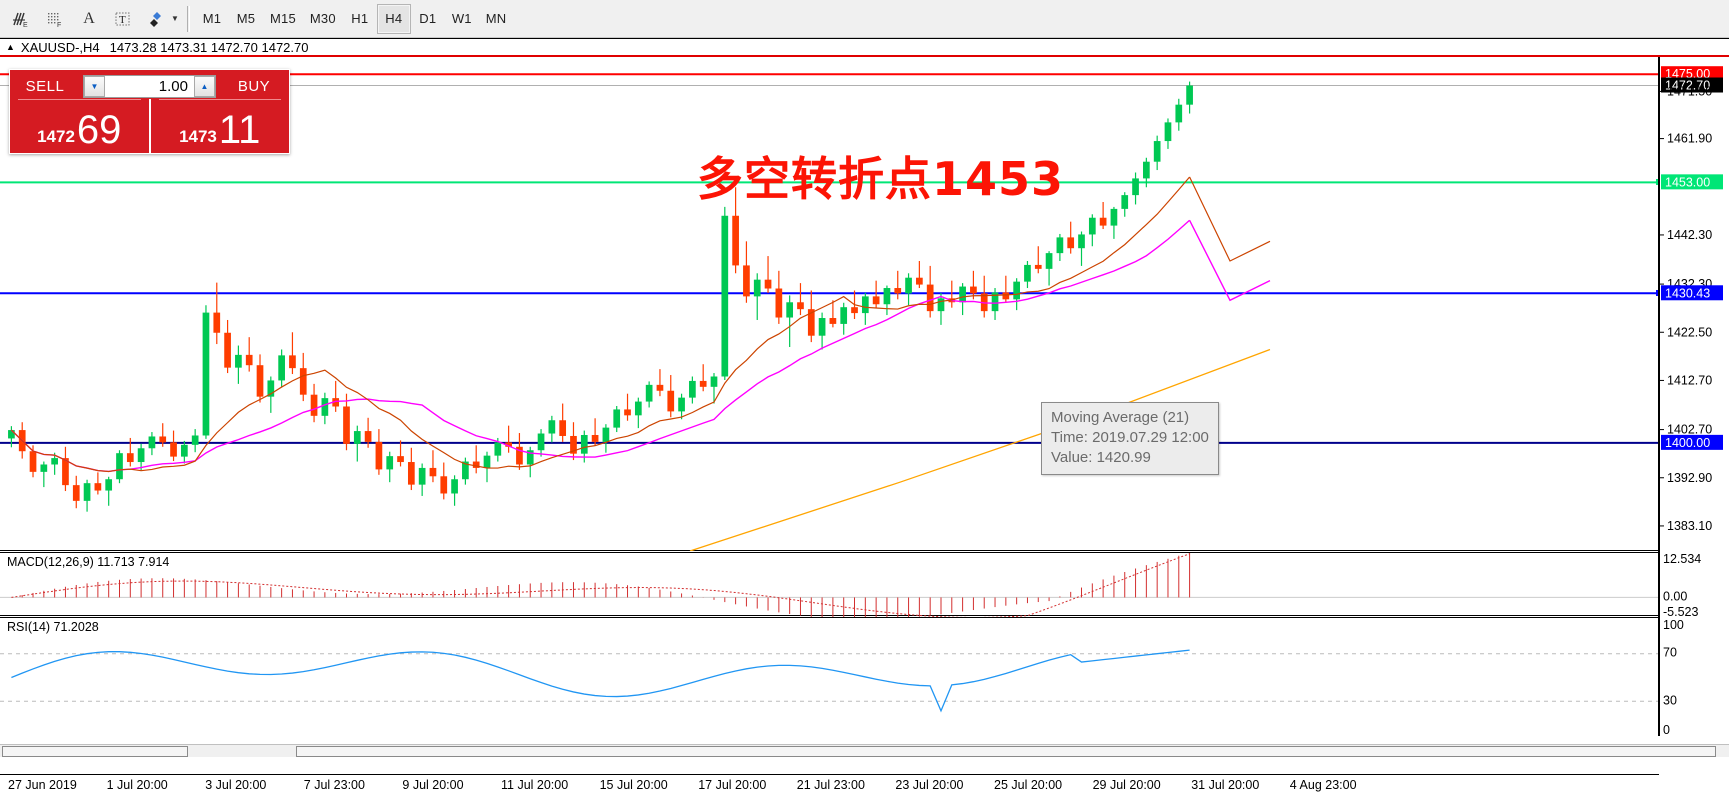  I want to click on sell-price-pips: 69, so click(99, 130).